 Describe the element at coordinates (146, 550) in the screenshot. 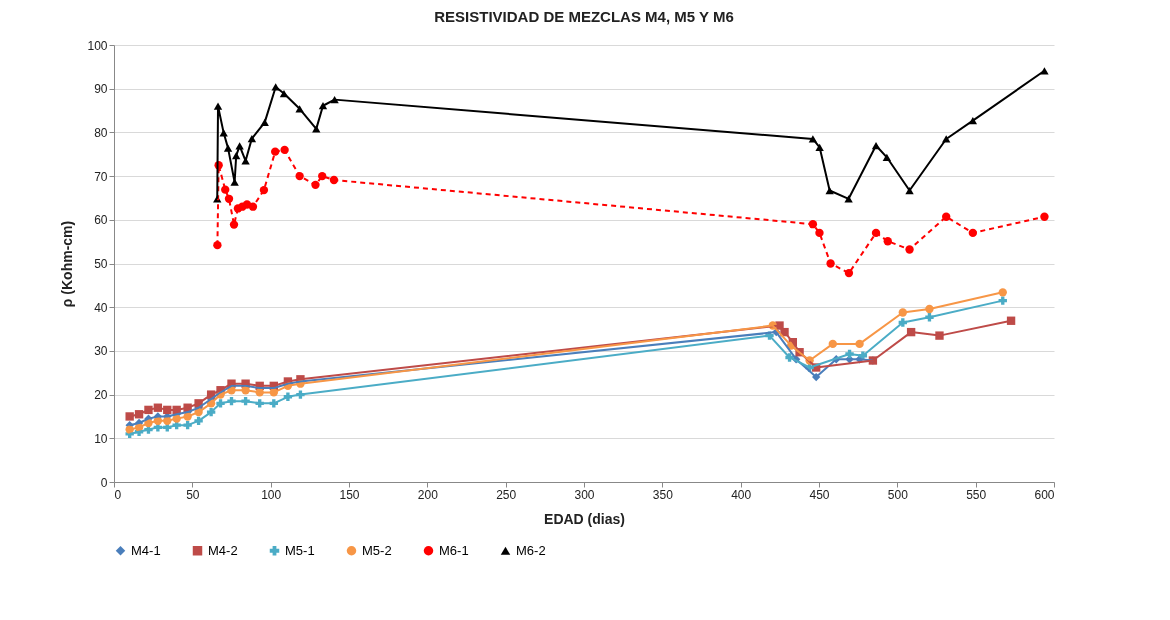

I see `legend-label: M4-1` at that location.